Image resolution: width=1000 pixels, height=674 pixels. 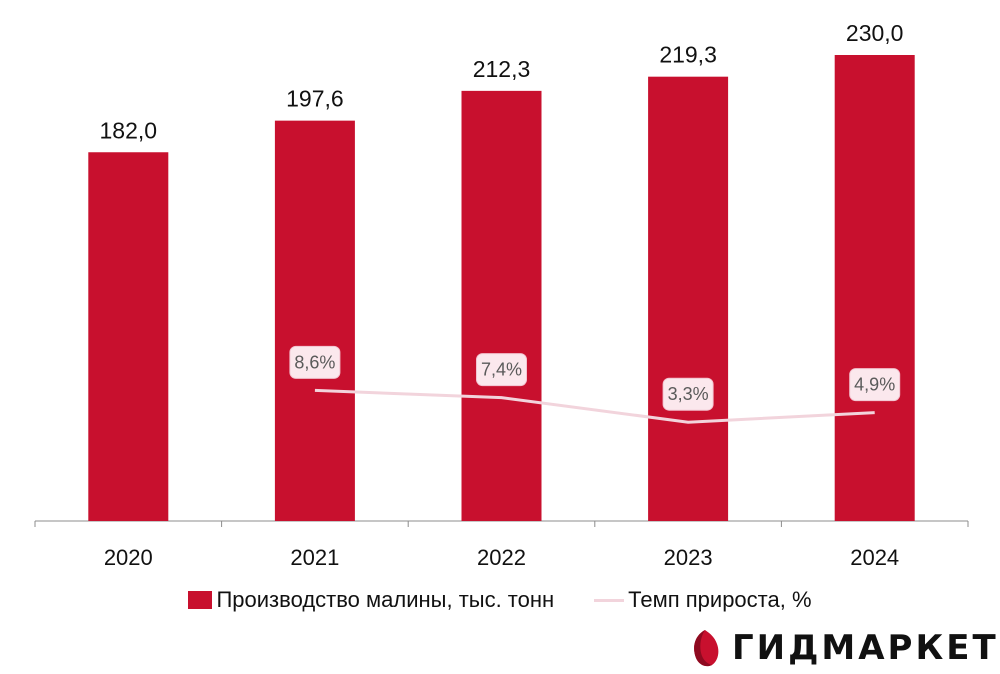 I want to click on bar-value-label: 212,3, so click(x=502, y=69).